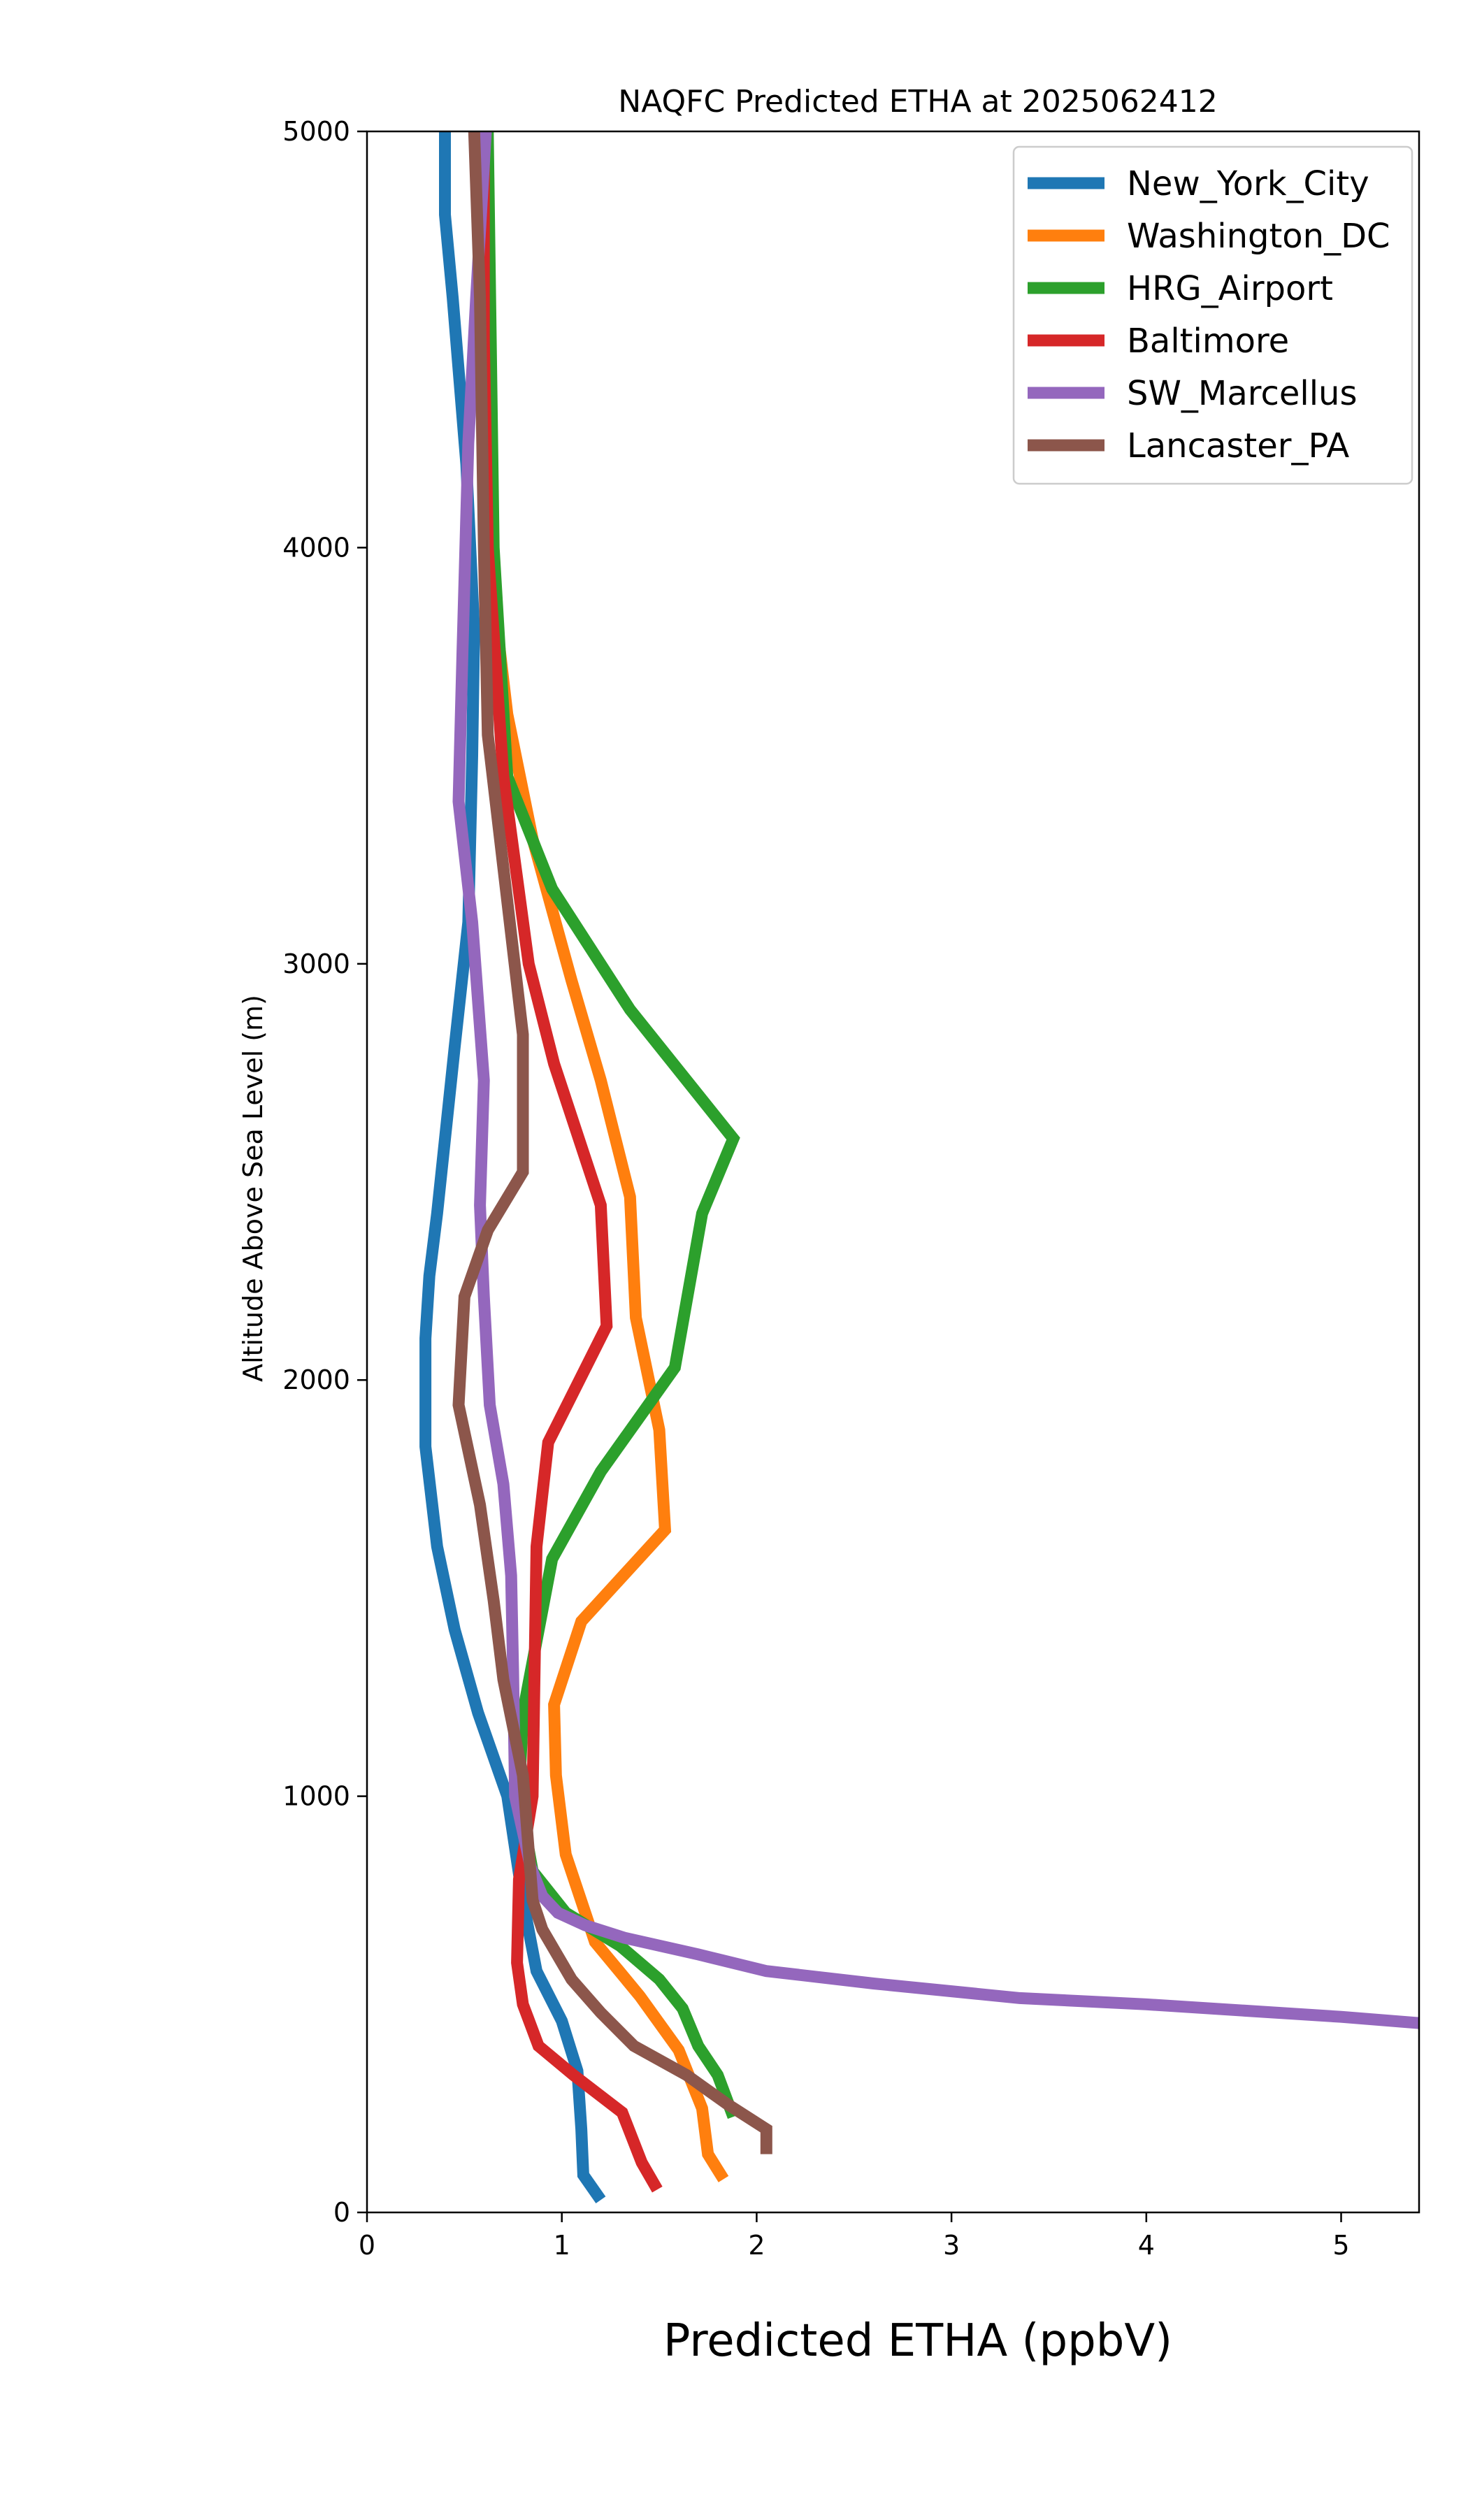  What do you see at coordinates (1340, 2245) in the screenshot?
I see `x-tick-label: 5` at bounding box center [1340, 2245].